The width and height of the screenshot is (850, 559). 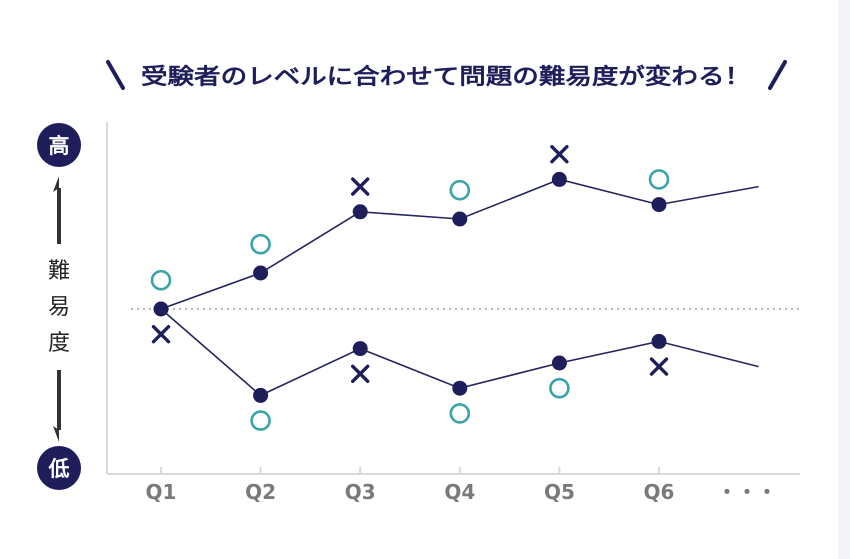 I want to click on high-label: 高, so click(x=59, y=146).